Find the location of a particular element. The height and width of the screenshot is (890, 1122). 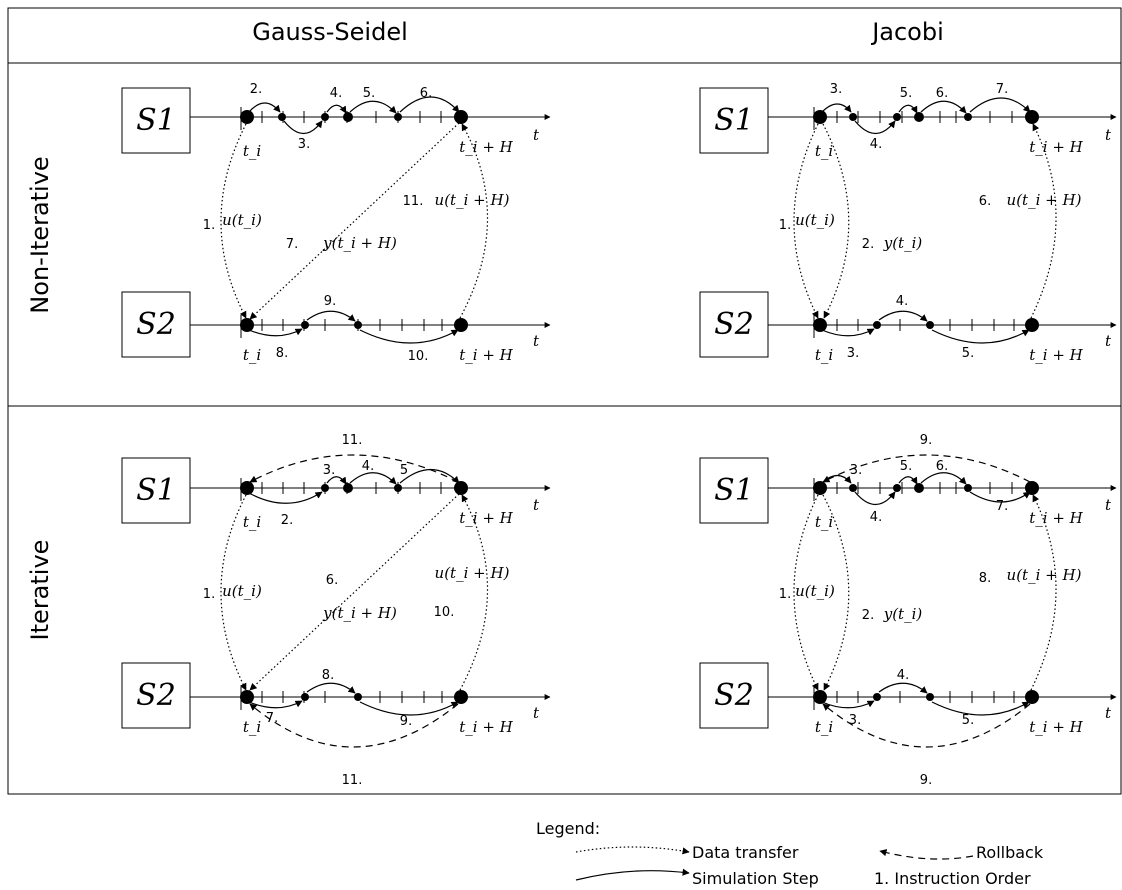

rollback-label: 11. is located at coordinates (352, 780).